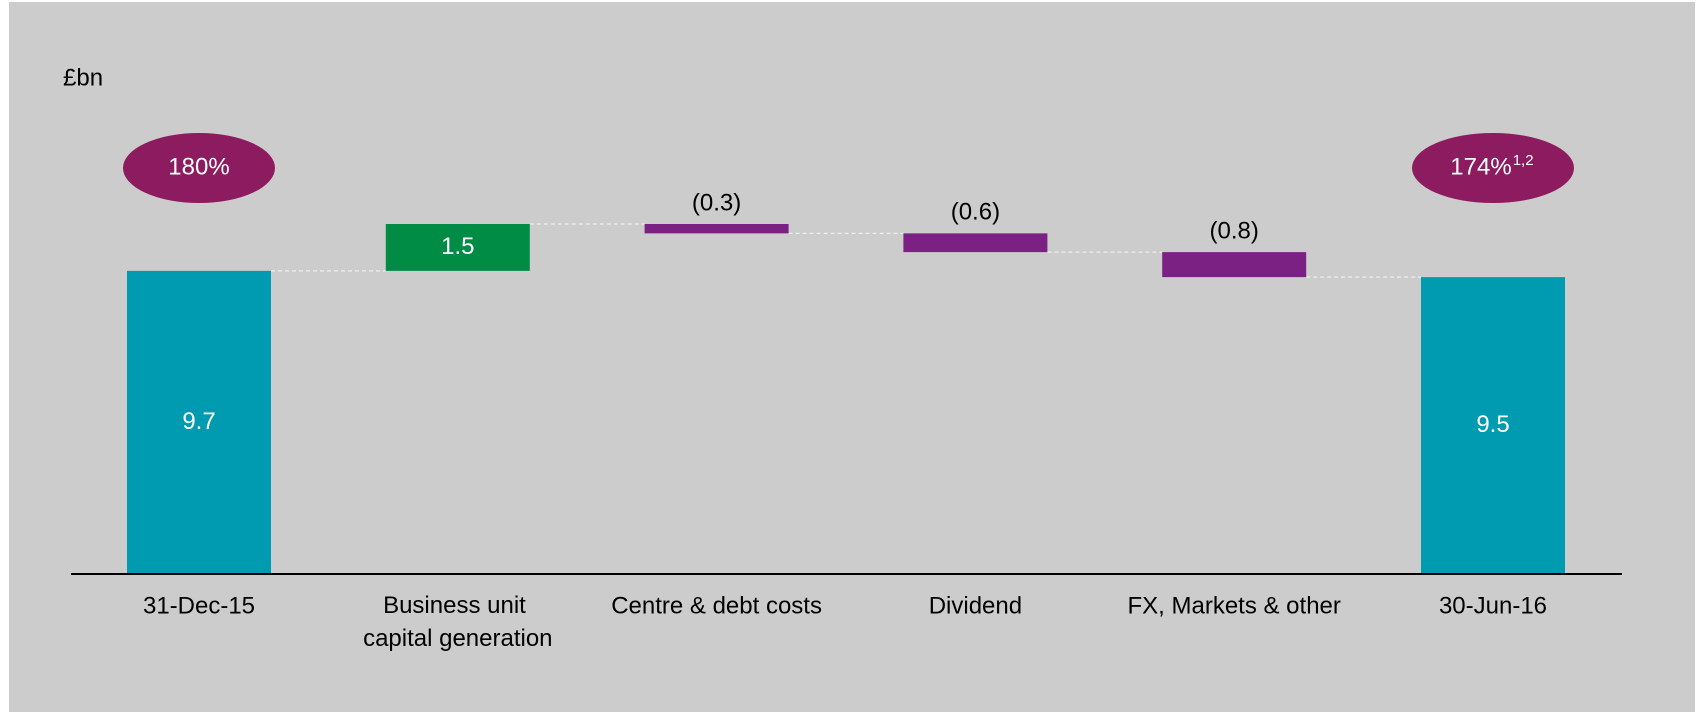 The image size is (1702, 712). What do you see at coordinates (1480, 166) in the screenshot?
I see `badge-label: 174%` at bounding box center [1480, 166].